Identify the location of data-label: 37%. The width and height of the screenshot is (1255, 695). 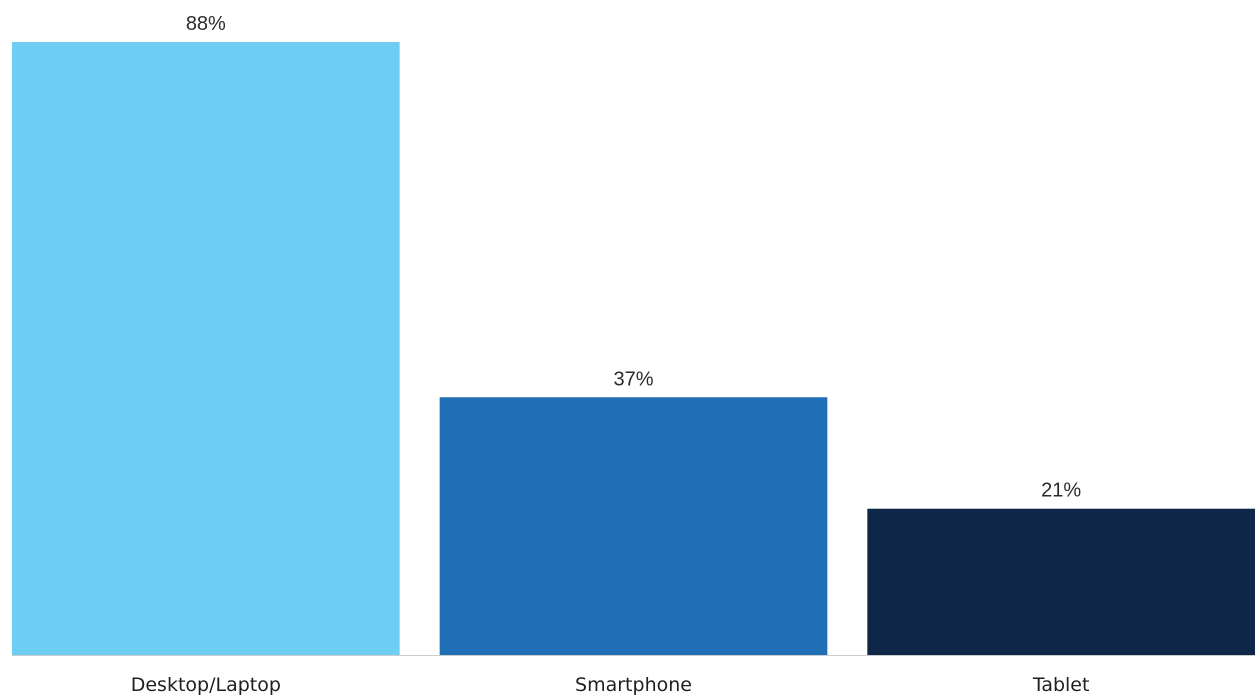
(633, 379).